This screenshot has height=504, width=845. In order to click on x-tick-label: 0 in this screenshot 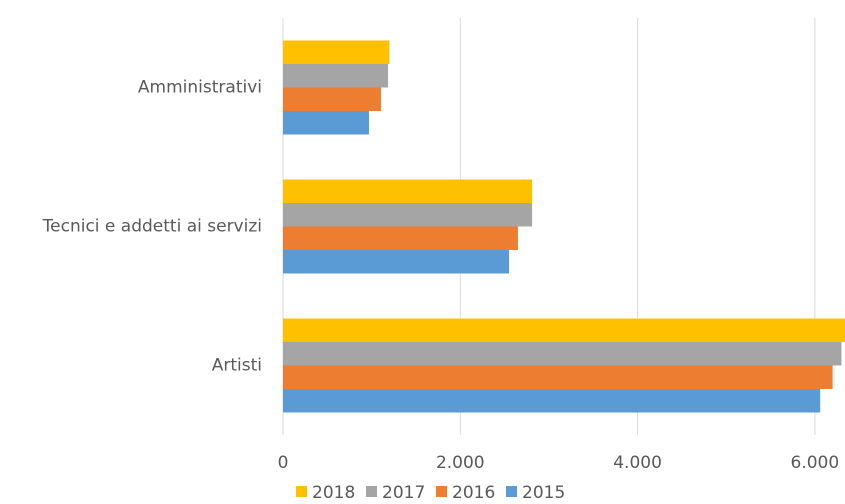, I will do `click(283, 463)`.